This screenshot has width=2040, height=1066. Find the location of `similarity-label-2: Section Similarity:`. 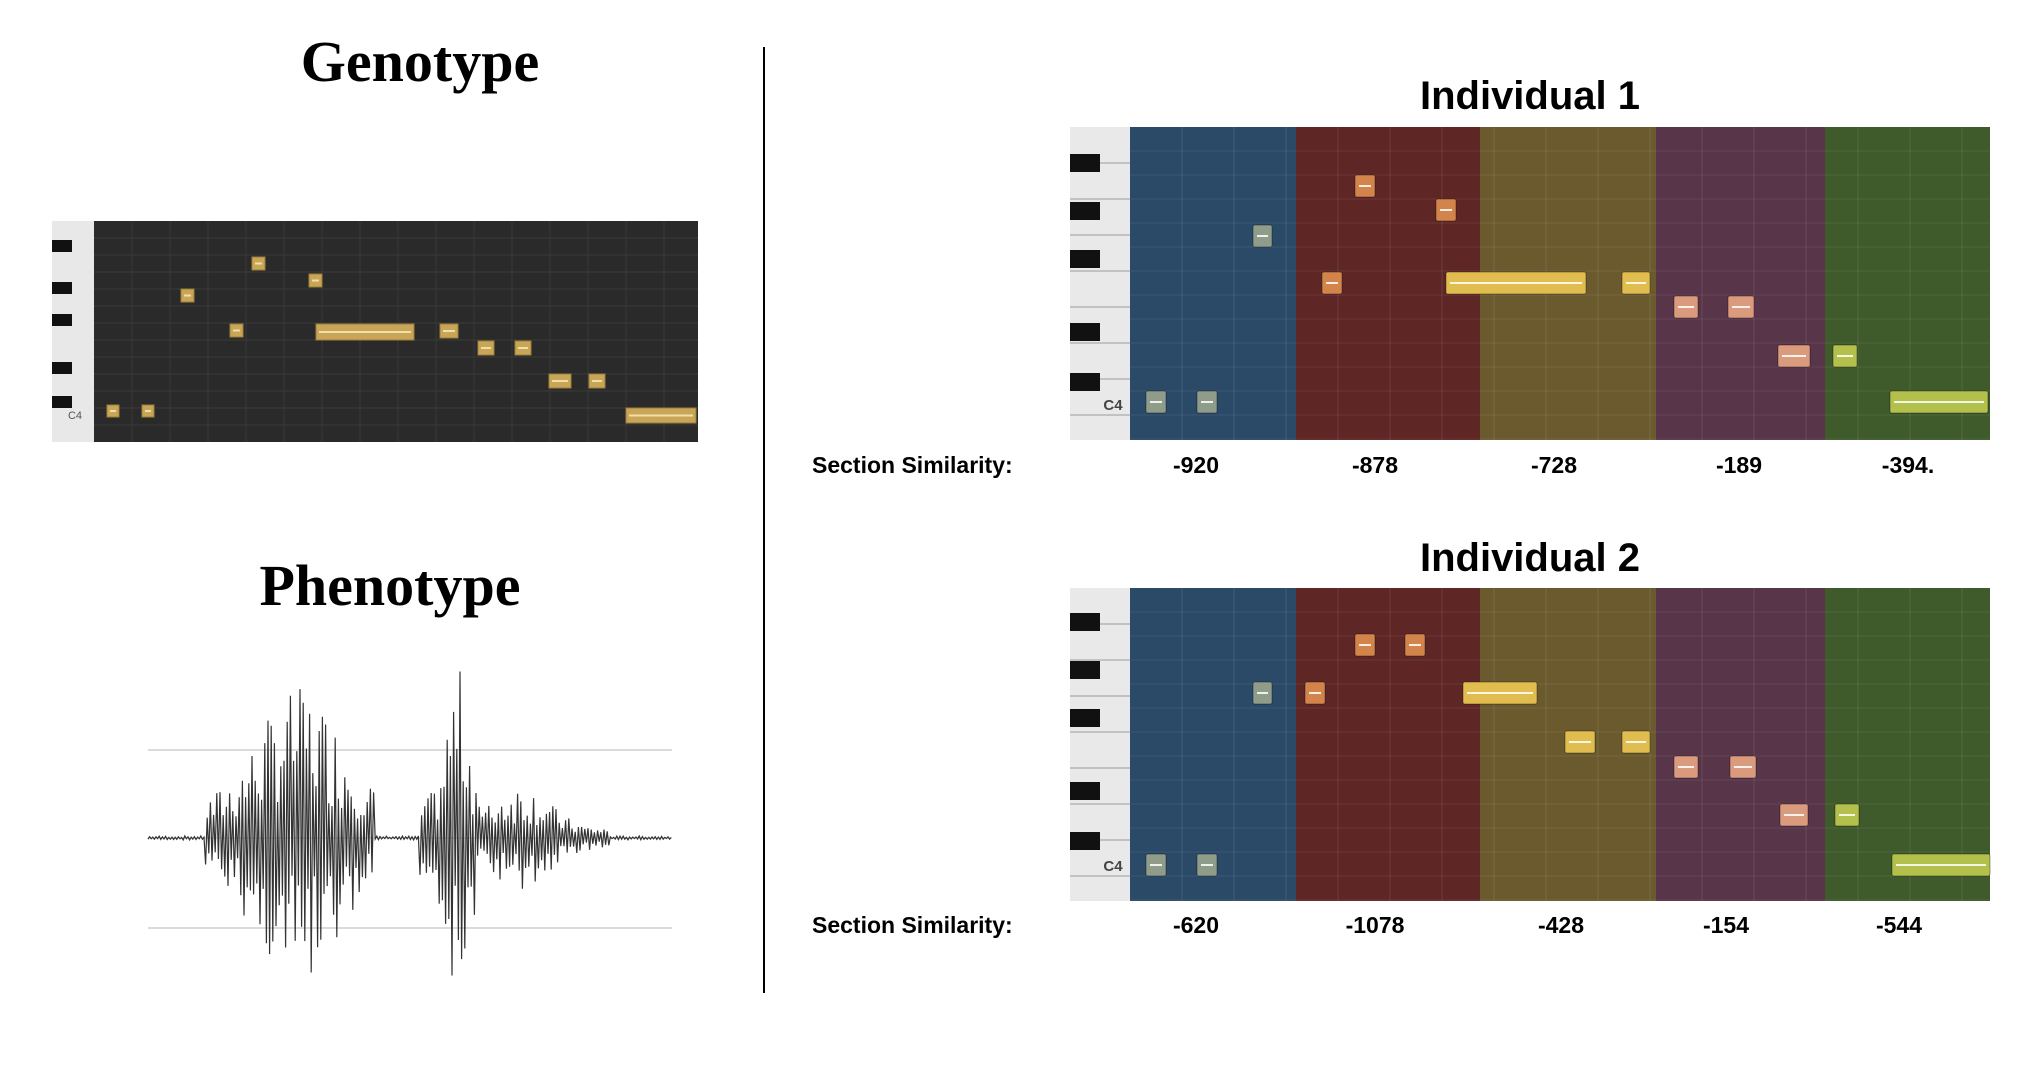

similarity-label-2: Section Similarity: is located at coordinates (912, 925).